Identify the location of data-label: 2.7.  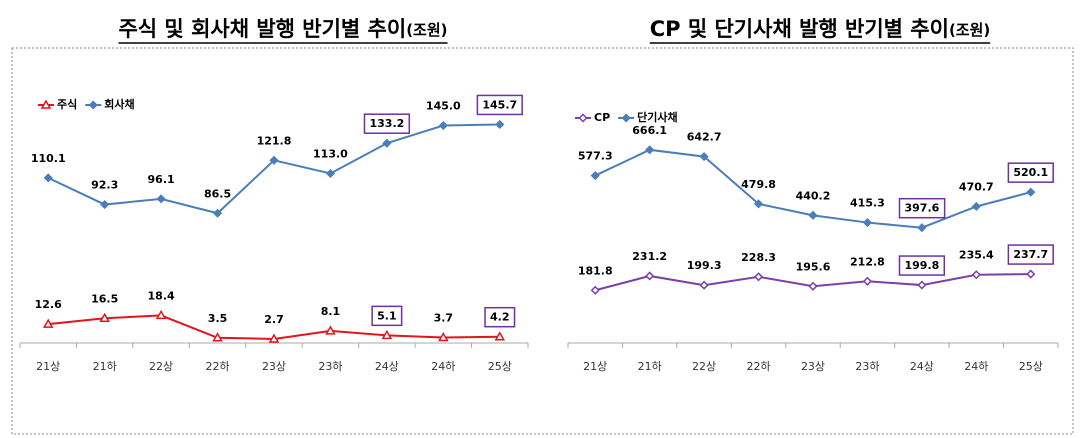
(274, 319).